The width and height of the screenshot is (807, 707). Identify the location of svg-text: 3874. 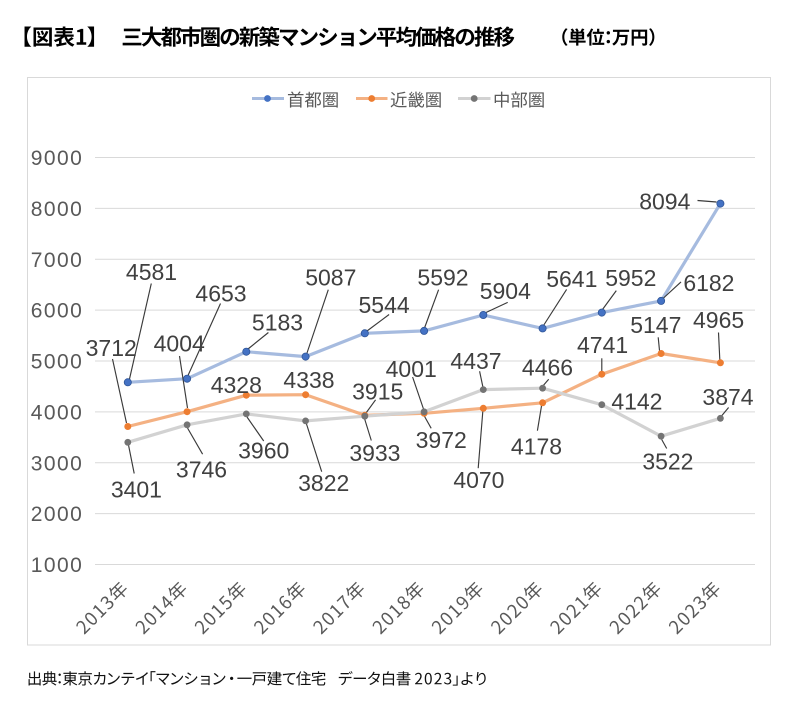
(727, 397).